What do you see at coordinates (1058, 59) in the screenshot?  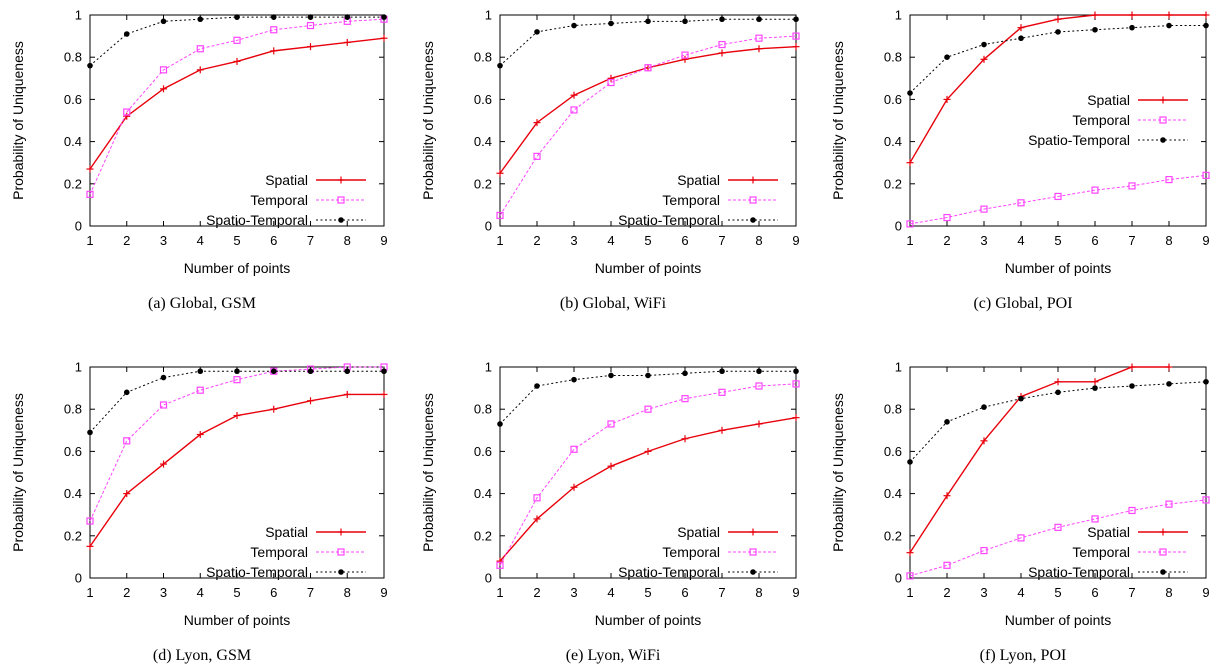 I see `series-spatio-temporal` at bounding box center [1058, 59].